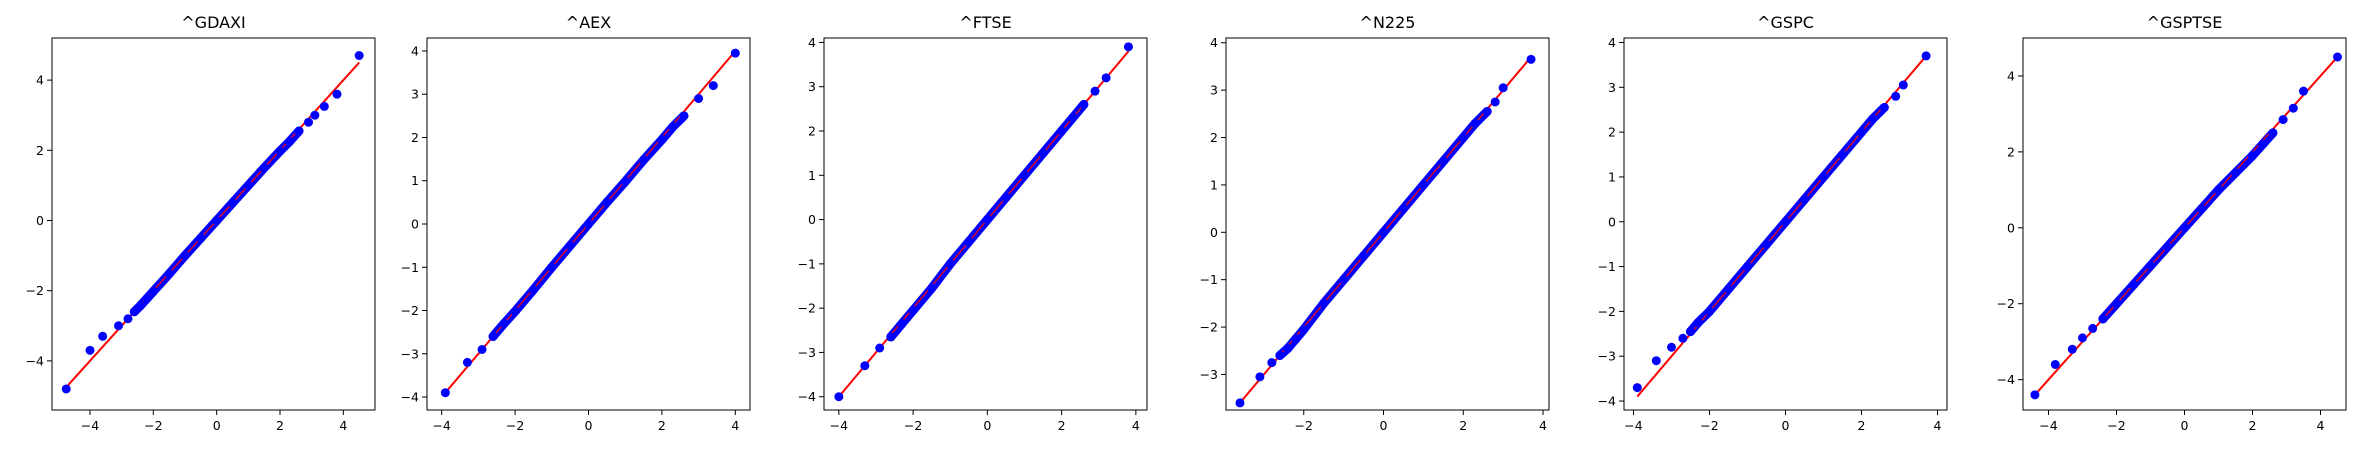 This screenshot has height=456, width=2375. Describe the element at coordinates (812, 175) in the screenshot. I see `y-tick-label: 1` at that location.